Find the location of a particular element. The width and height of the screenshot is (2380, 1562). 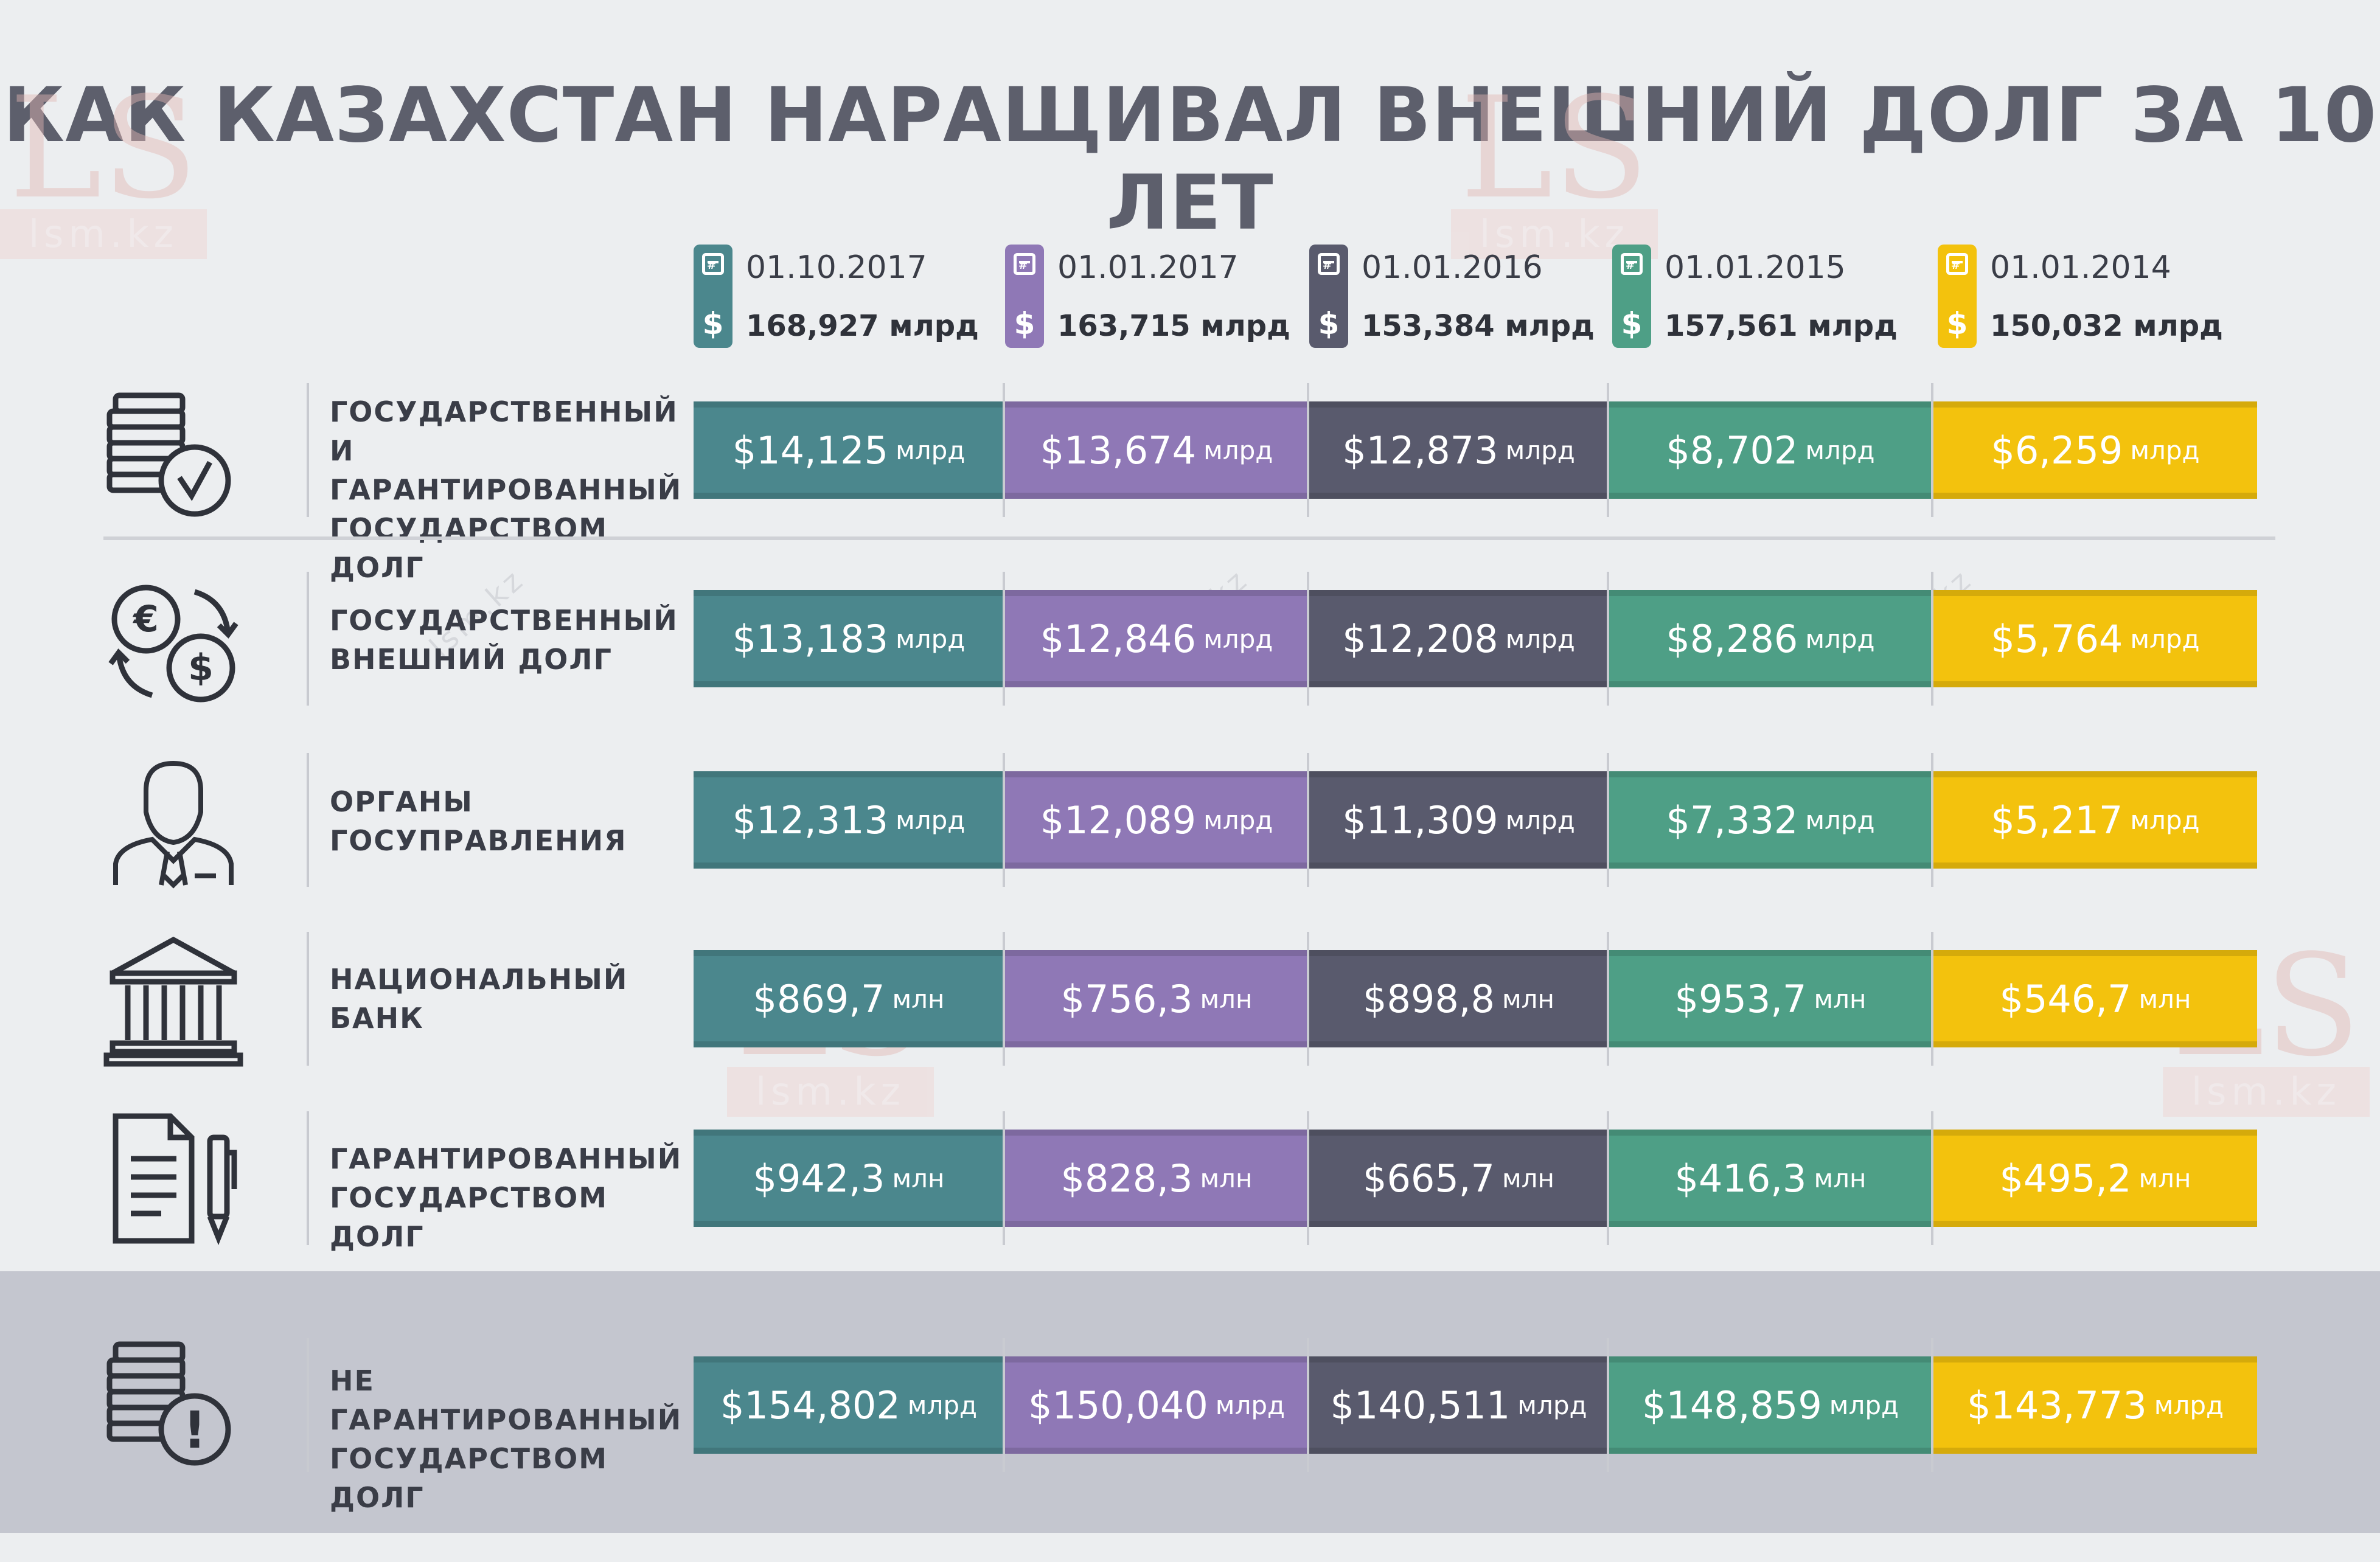

value-cell: $665,7 млн is located at coordinates (1458, 1179).